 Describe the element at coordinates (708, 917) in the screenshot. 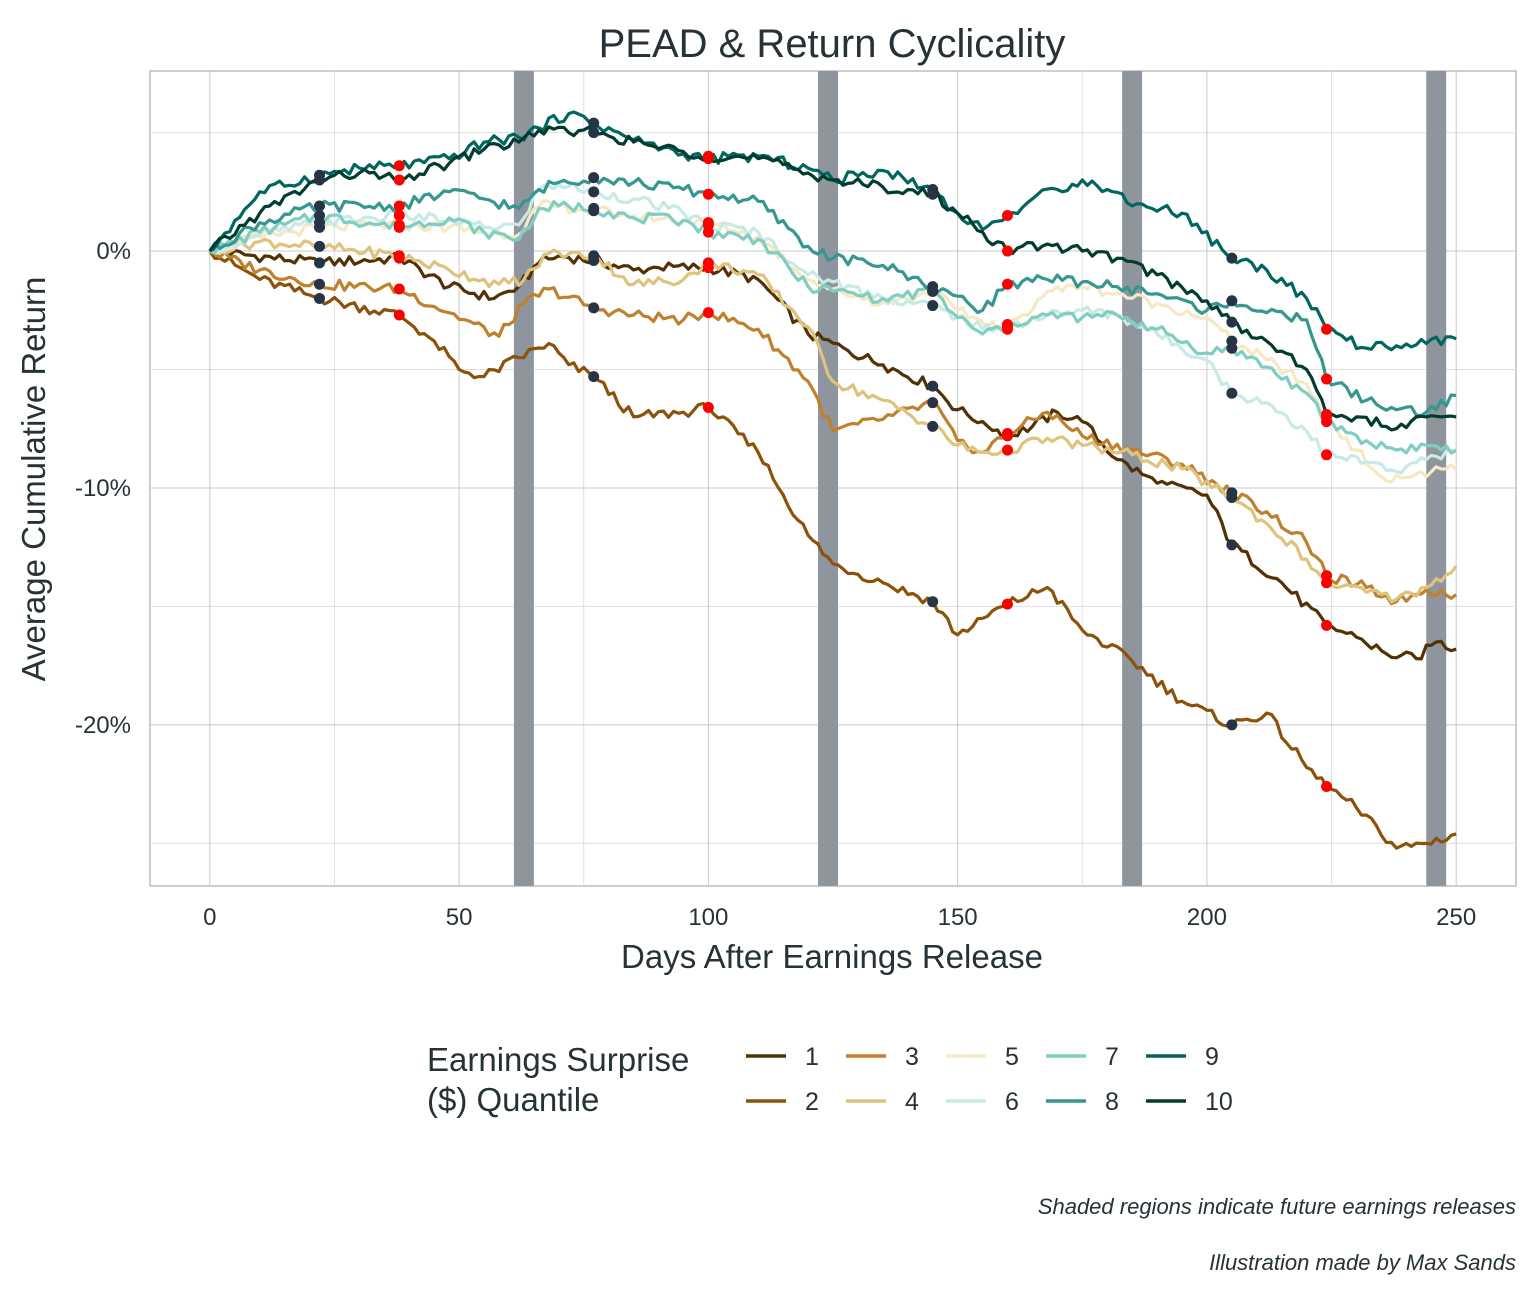

I see `x-tick-label: 100` at that location.